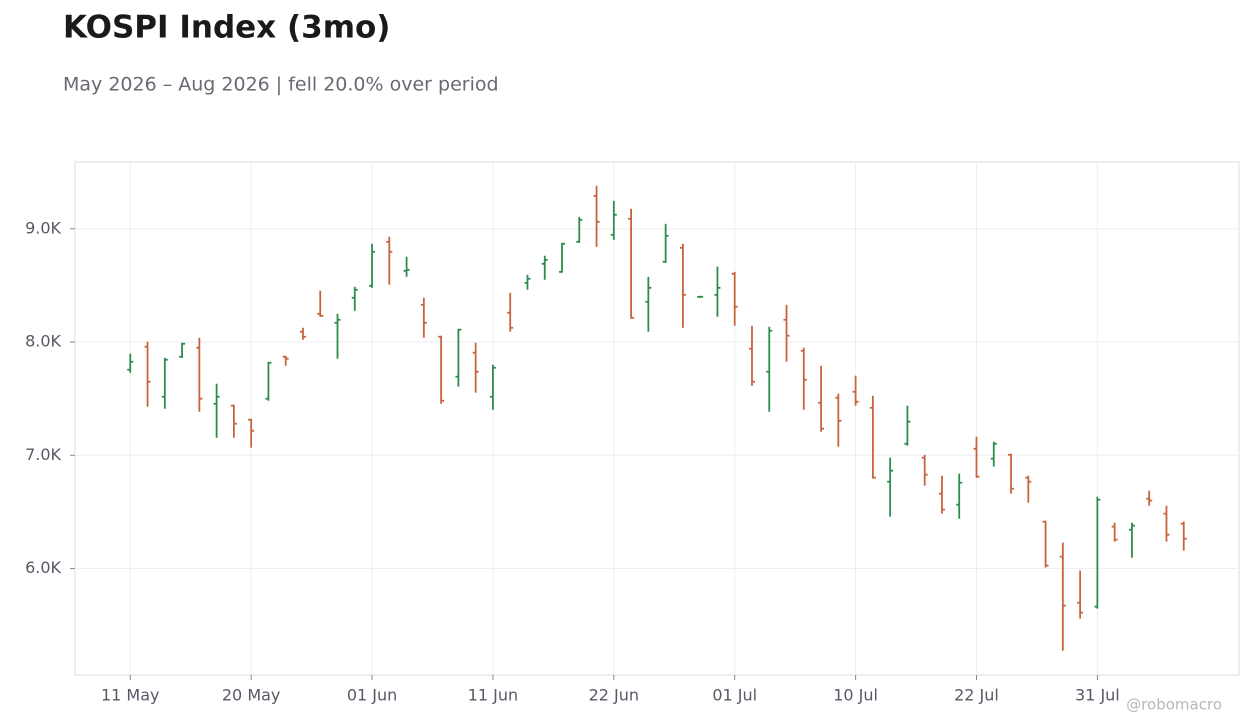 This screenshot has width=1260, height=728. Describe the element at coordinates (1097, 695) in the screenshot. I see `x-tick-label: 31 Jul` at that location.